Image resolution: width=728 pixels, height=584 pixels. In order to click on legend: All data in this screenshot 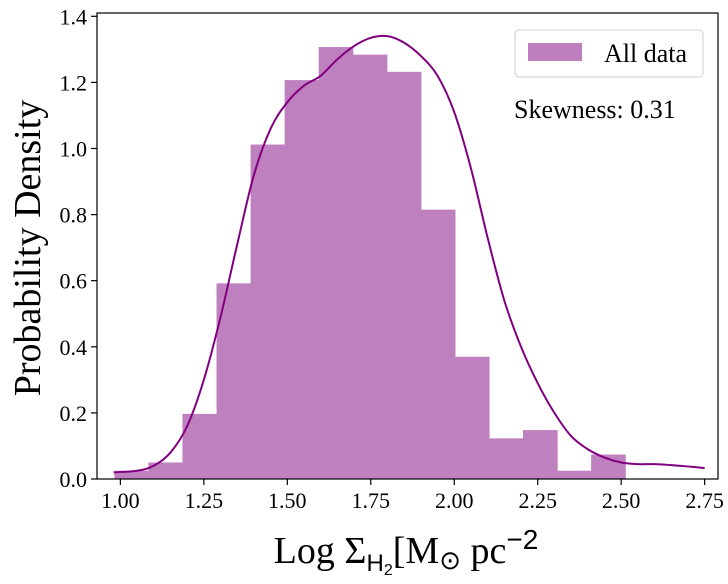, I will do `click(609, 53)`.